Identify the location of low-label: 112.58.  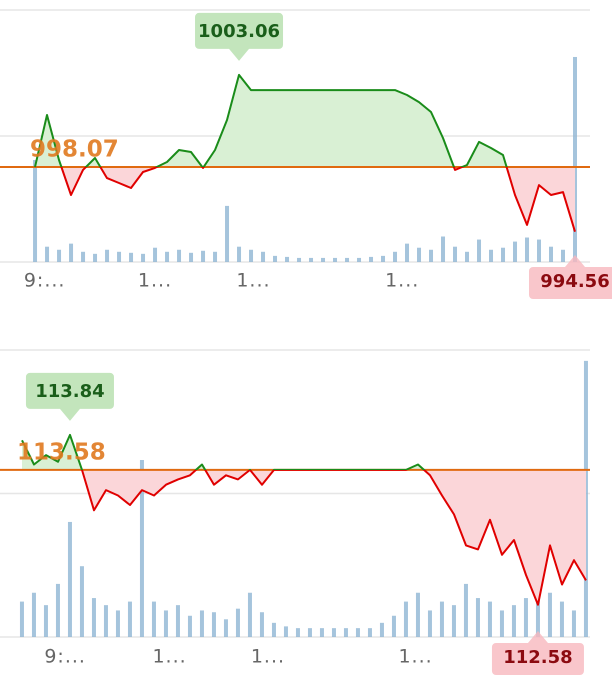
(537, 653).